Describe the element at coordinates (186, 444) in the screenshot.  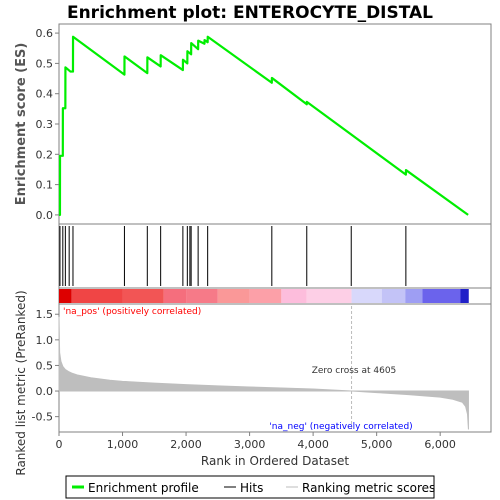
I see `x-tick-label-2: 2,000` at that location.